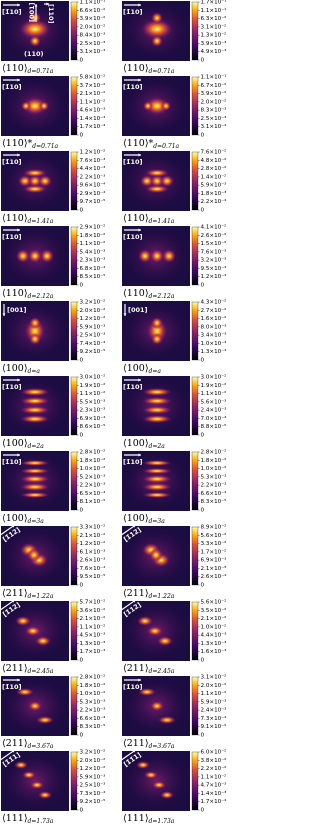 This screenshot has width=320, height=825. Describe the element at coordinates (93, 318) in the screenshot. I see `colorbar-tick-label: 1.2×10⁻²` at that location.